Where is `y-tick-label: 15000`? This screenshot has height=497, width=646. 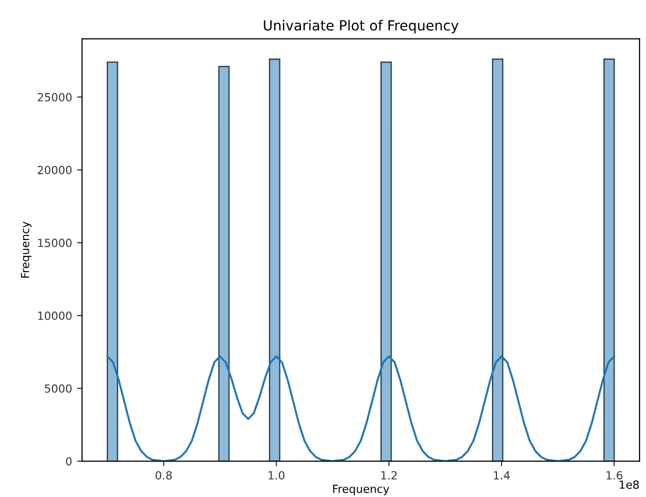 y-tick-label: 15000 is located at coordinates (55, 243).